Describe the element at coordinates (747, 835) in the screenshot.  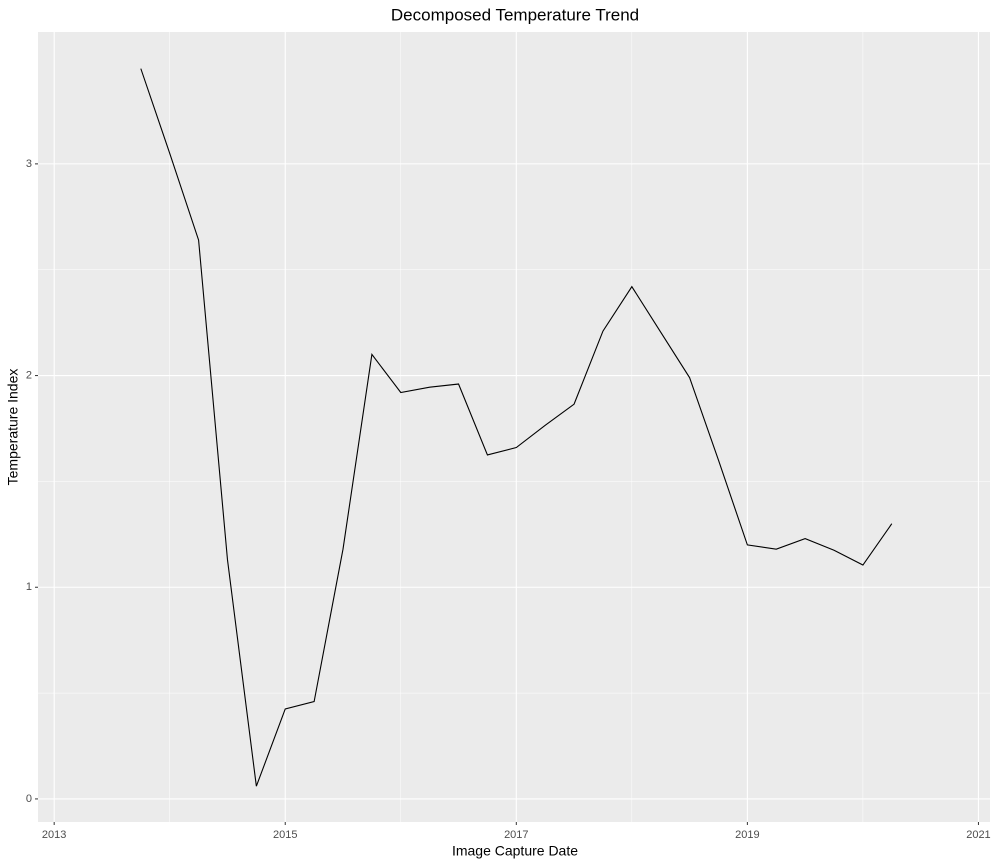
I see `x-tick-label: 2019` at that location.